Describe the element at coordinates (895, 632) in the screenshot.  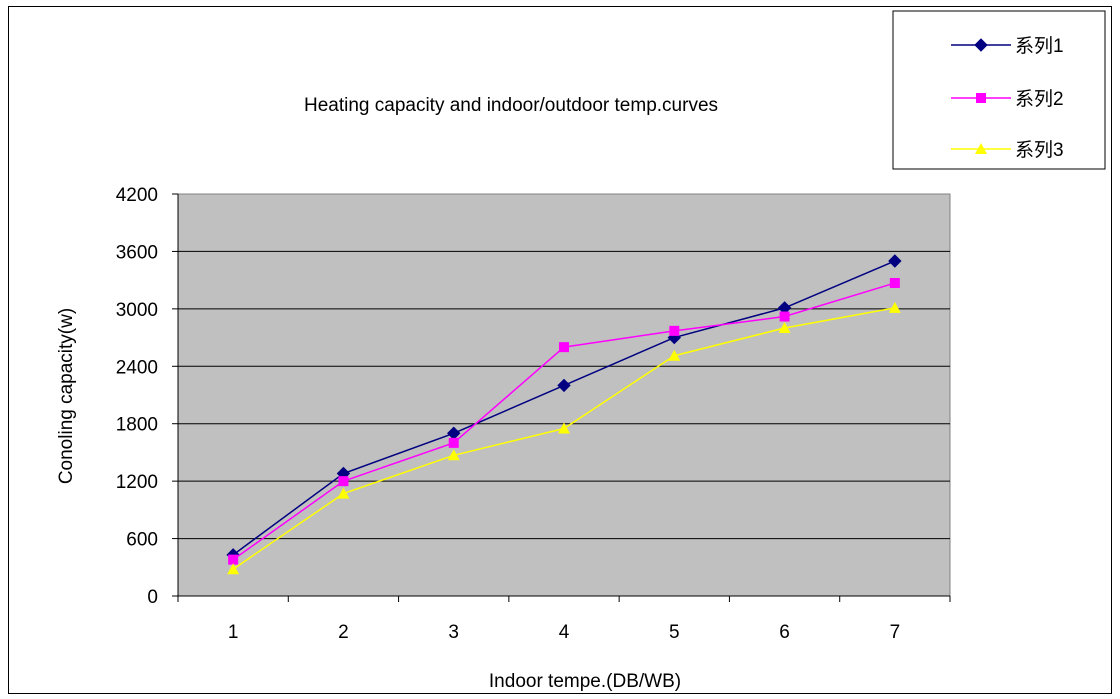
I see `x-tick-label: 7` at that location.